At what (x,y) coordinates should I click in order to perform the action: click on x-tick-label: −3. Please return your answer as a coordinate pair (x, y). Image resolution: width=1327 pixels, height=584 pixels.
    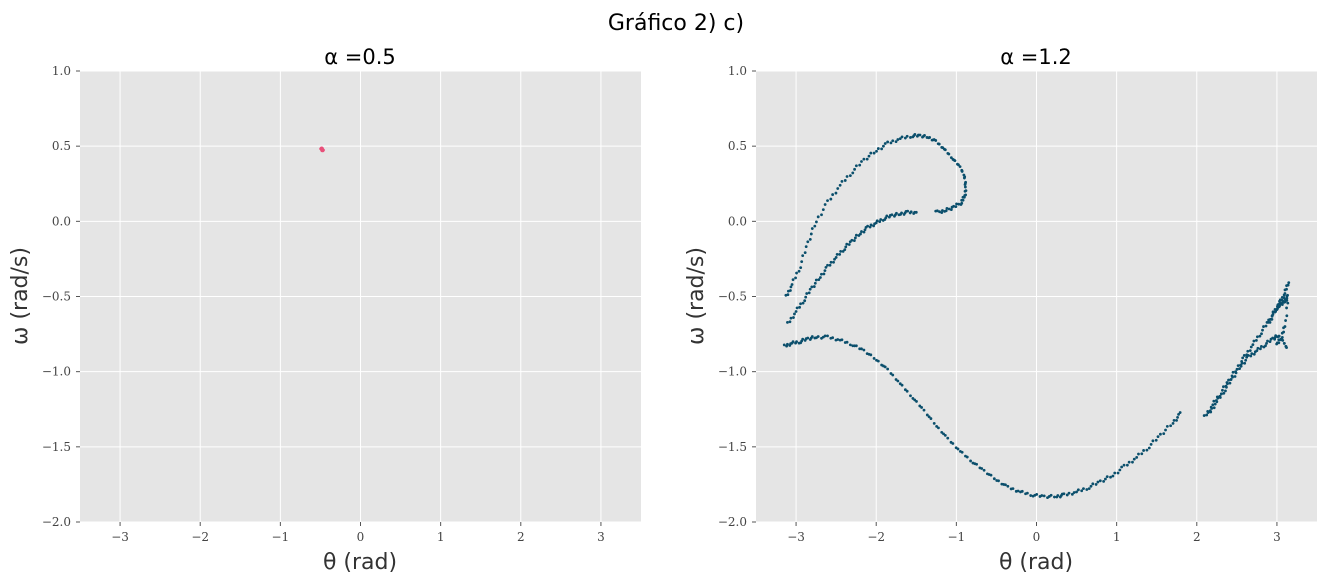
    Looking at the image, I should click on (120, 537).